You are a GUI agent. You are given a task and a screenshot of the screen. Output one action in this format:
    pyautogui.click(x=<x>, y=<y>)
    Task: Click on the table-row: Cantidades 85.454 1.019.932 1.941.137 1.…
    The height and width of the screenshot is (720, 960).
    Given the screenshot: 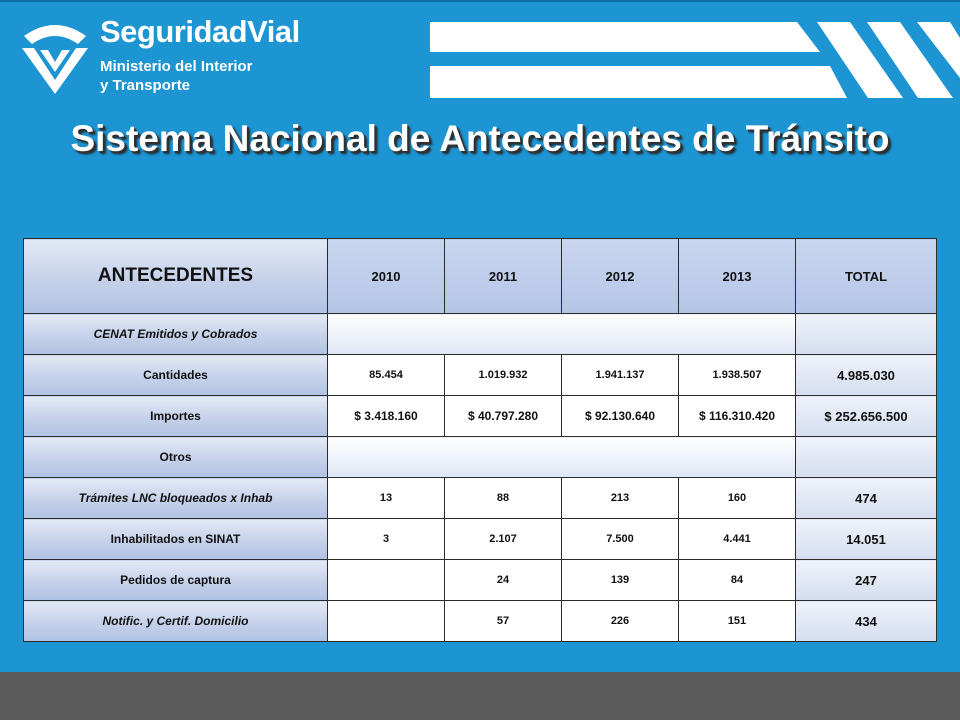 What is the action you would take?
    pyautogui.click(x=480, y=375)
    